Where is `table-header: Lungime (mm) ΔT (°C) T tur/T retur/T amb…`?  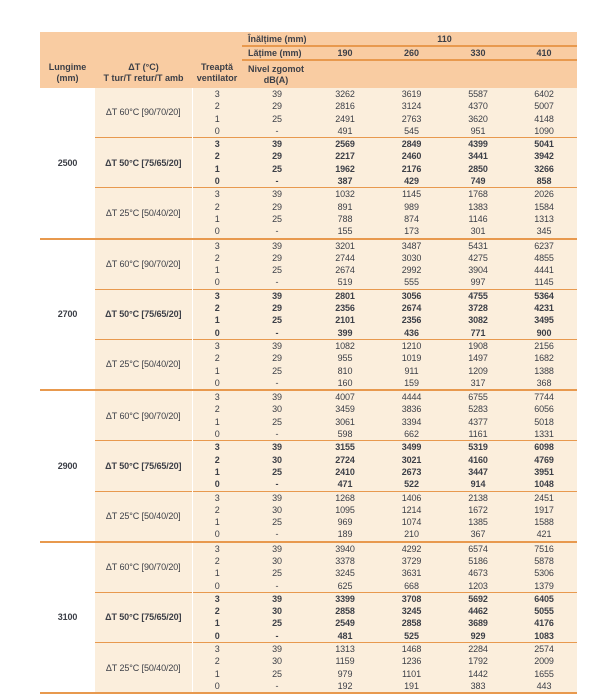
table-header: Lungime (mm) ΔT (°C) T tur/T retur/T amb… is located at coordinates (309, 60).